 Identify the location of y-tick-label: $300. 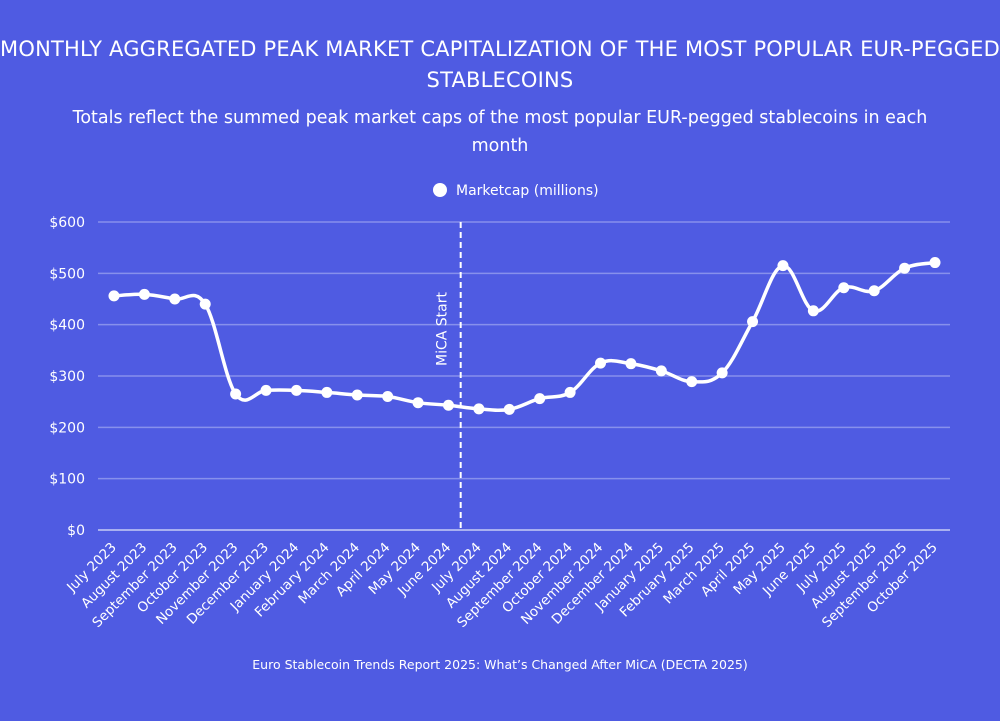
(67, 377).